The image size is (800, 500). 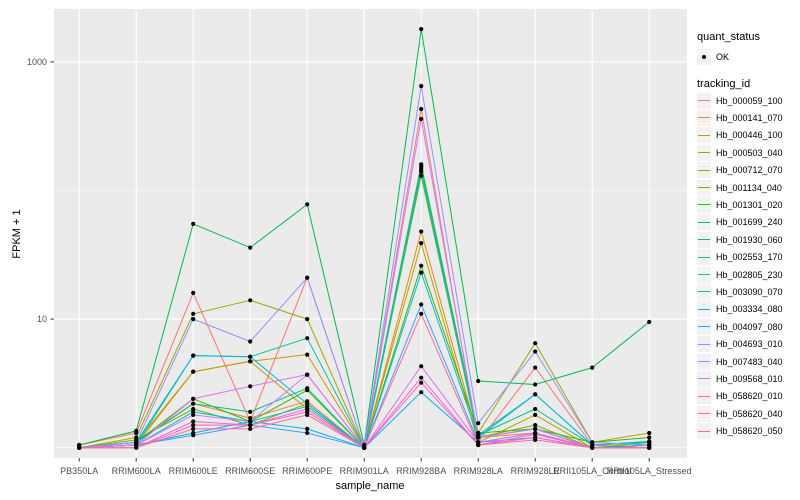 I want to click on legend-item-Hb_000141_070: Hb_000141_070, so click(x=740, y=117).